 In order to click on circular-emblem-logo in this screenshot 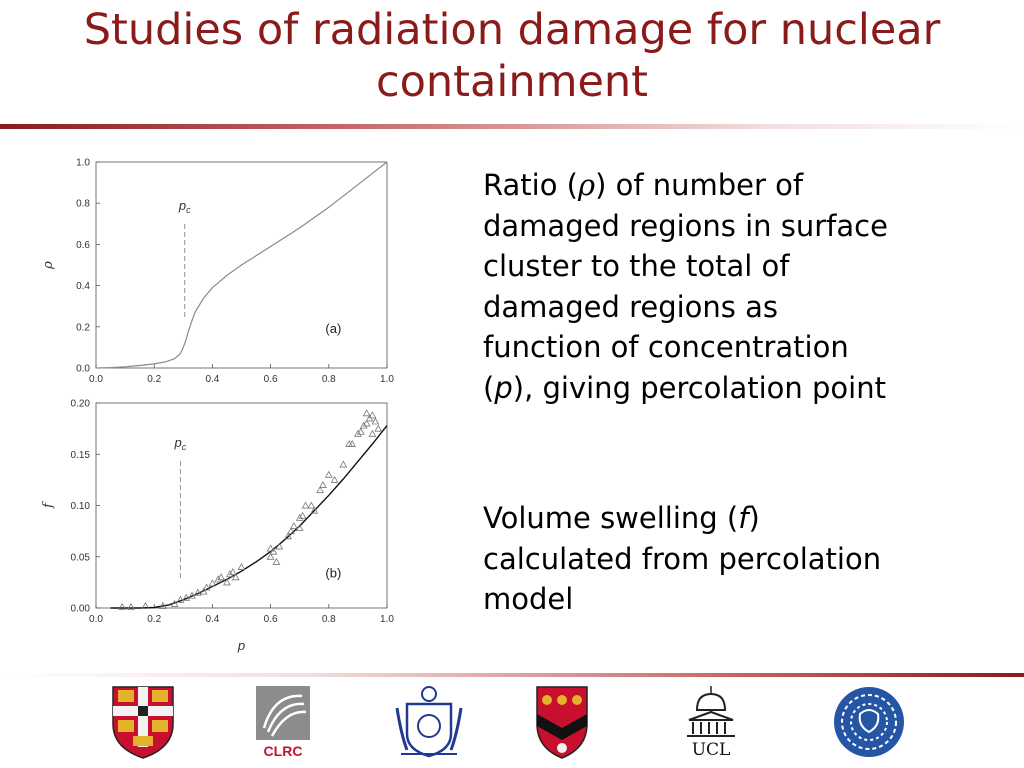, I will do `click(869, 722)`.